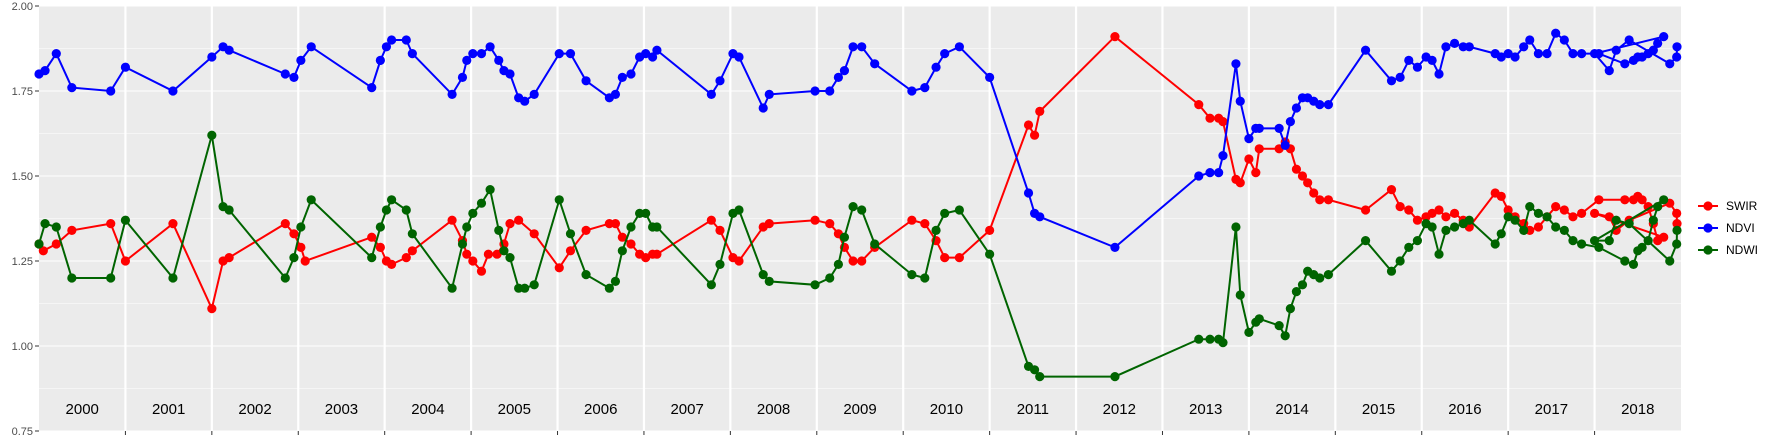 The width and height of the screenshot is (1773, 442). What do you see at coordinates (1742, 206) in the screenshot?
I see `legend-label: SWIR` at bounding box center [1742, 206].